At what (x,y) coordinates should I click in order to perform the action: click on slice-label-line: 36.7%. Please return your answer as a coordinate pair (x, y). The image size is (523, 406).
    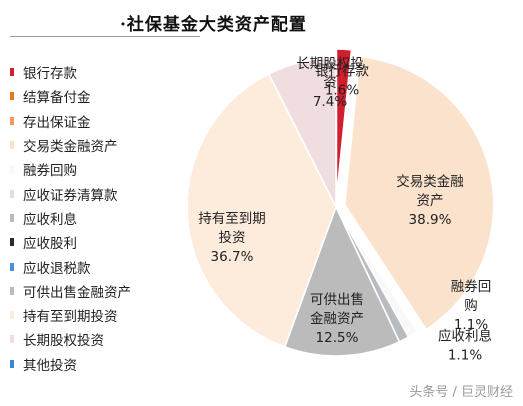
    Looking at the image, I should click on (232, 257).